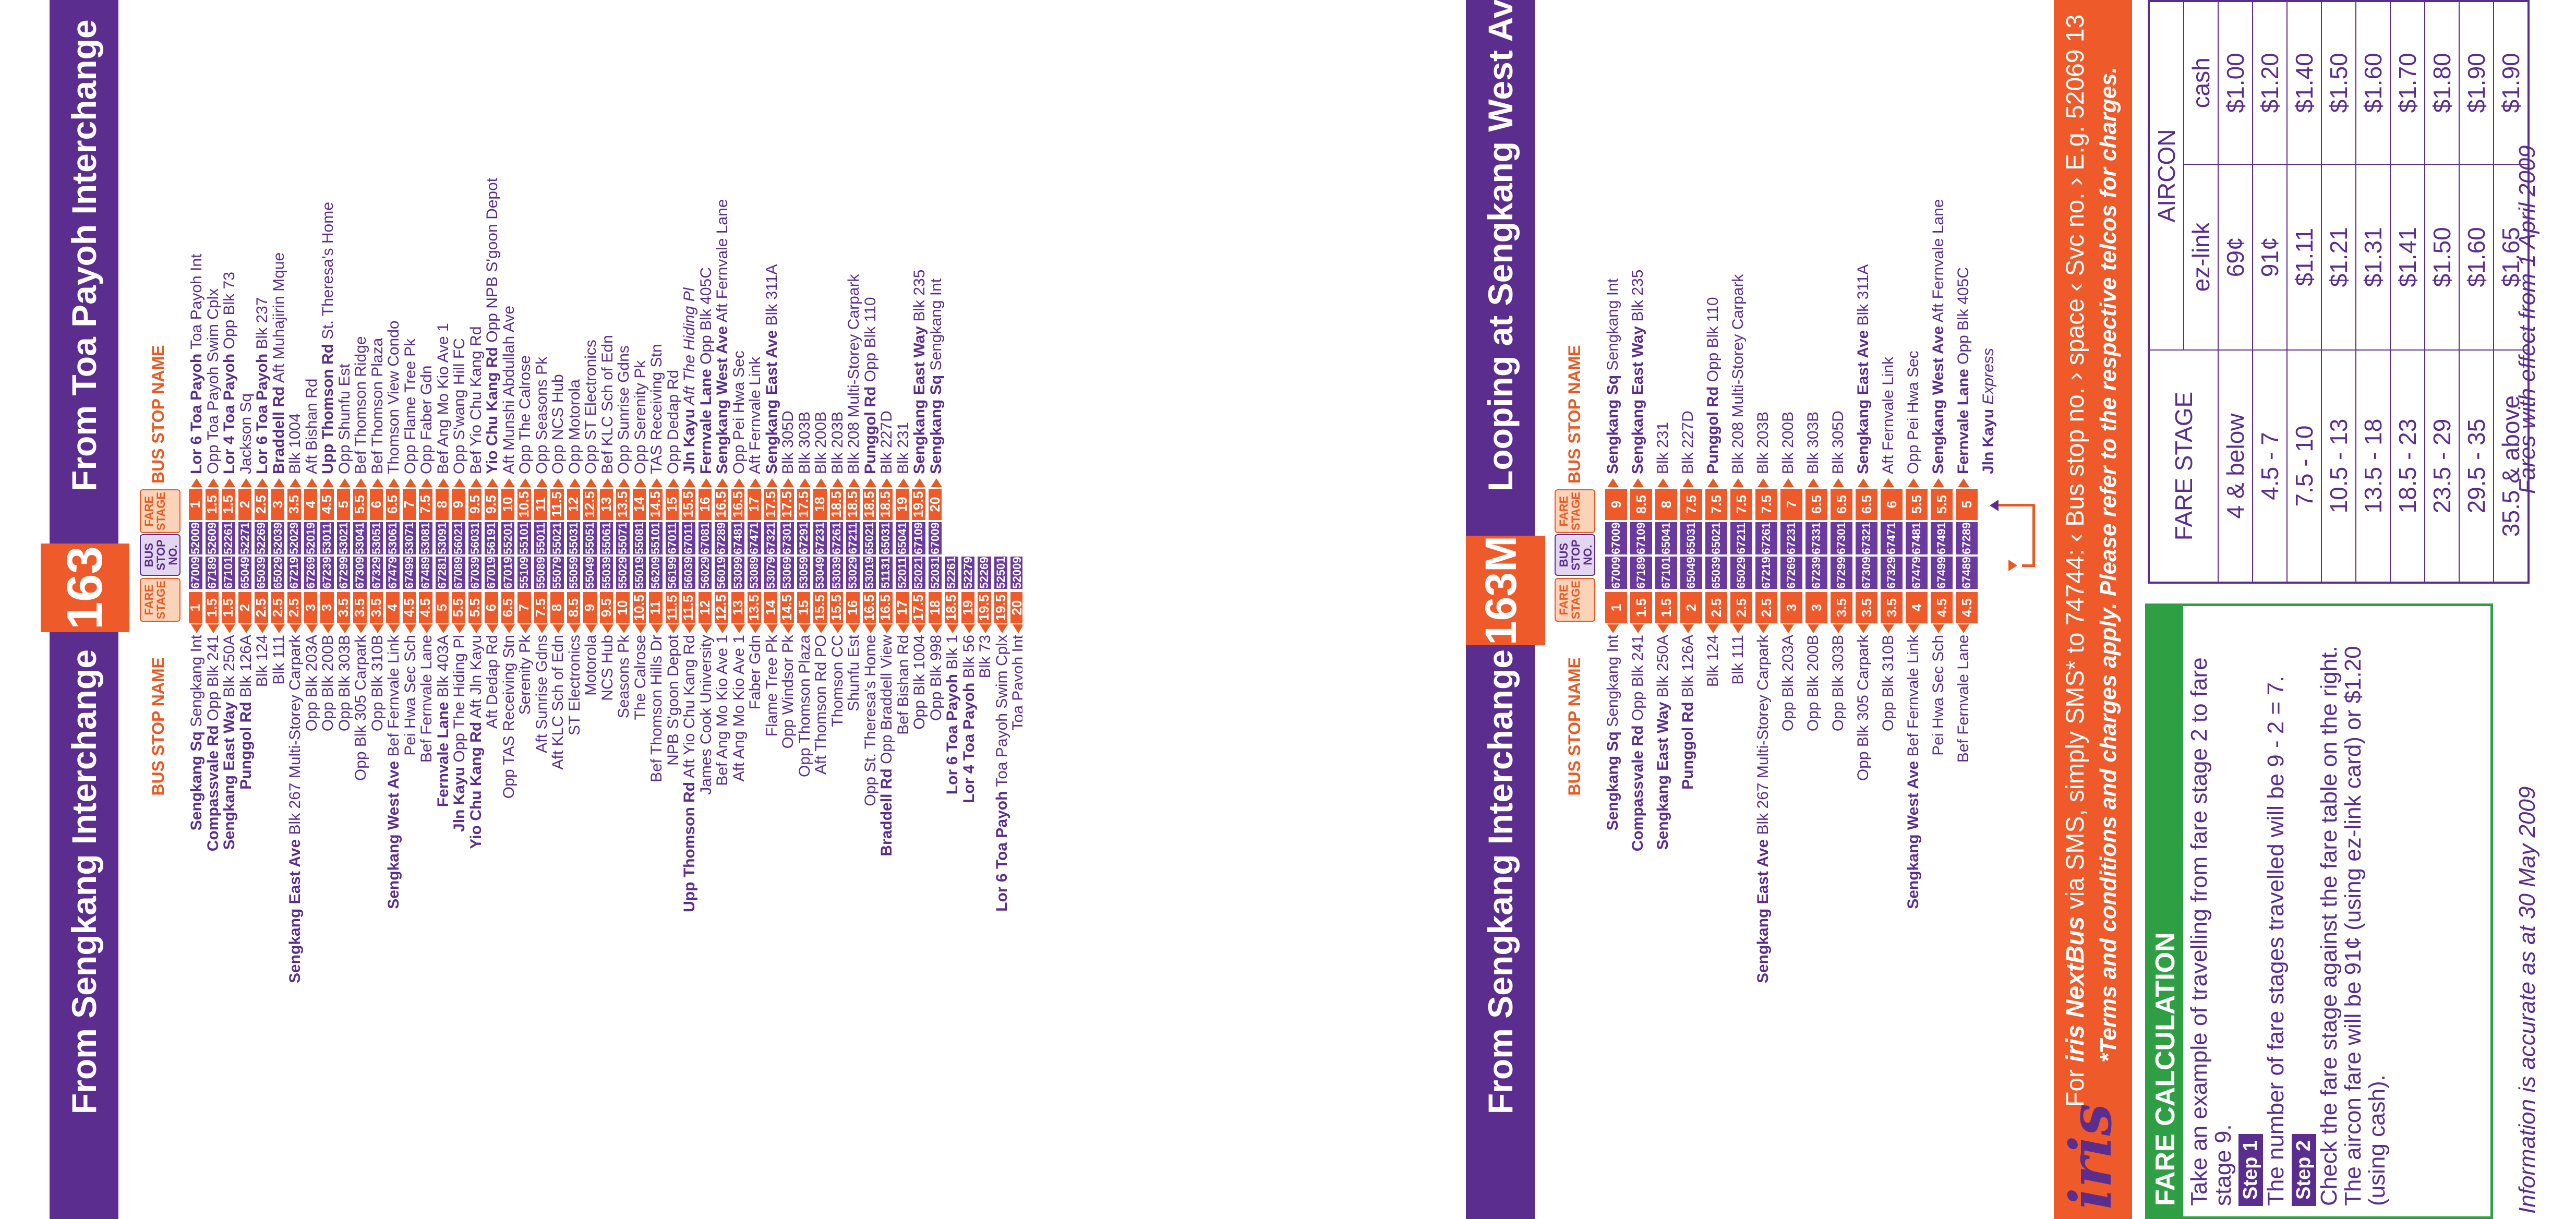 This screenshot has height=1219, width=2576. What do you see at coordinates (277, 538) in the screenshot?
I see `bus-stop-number: 52039` at bounding box center [277, 538].